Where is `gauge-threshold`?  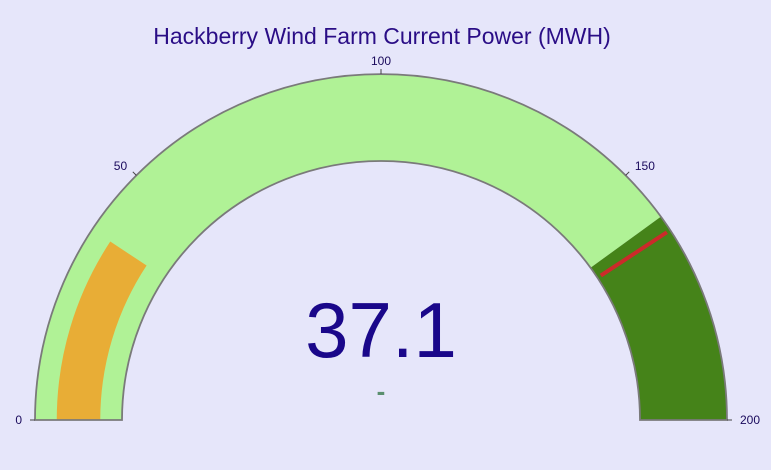 gauge-threshold is located at coordinates (633, 254).